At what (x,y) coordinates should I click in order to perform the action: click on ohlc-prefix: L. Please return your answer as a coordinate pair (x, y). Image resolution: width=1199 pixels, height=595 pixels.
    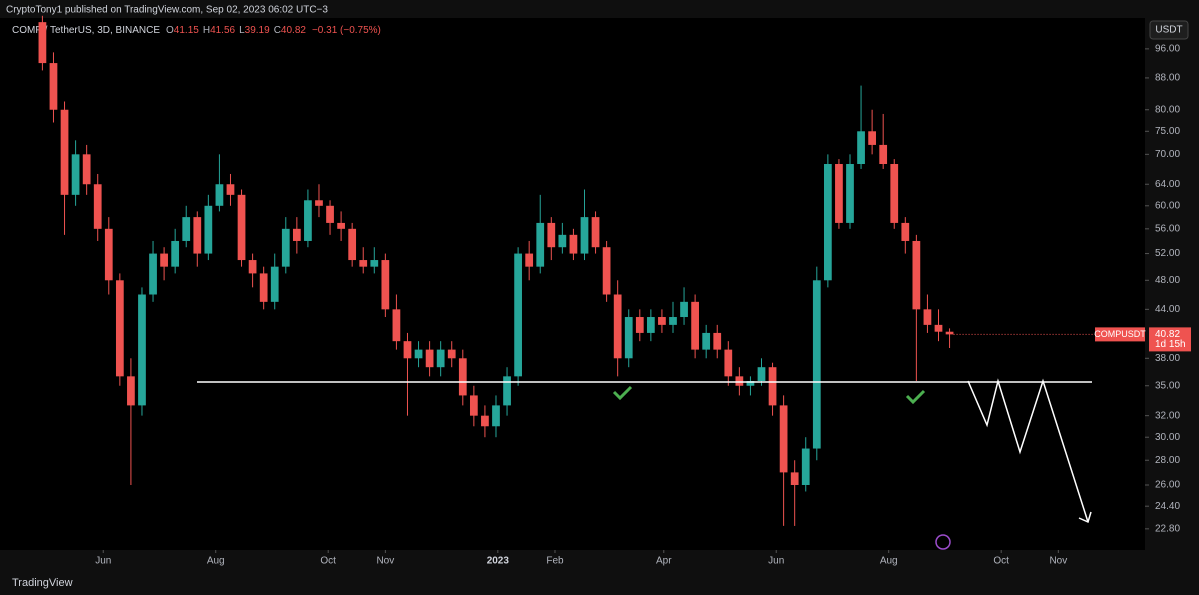
    Looking at the image, I should click on (242, 30).